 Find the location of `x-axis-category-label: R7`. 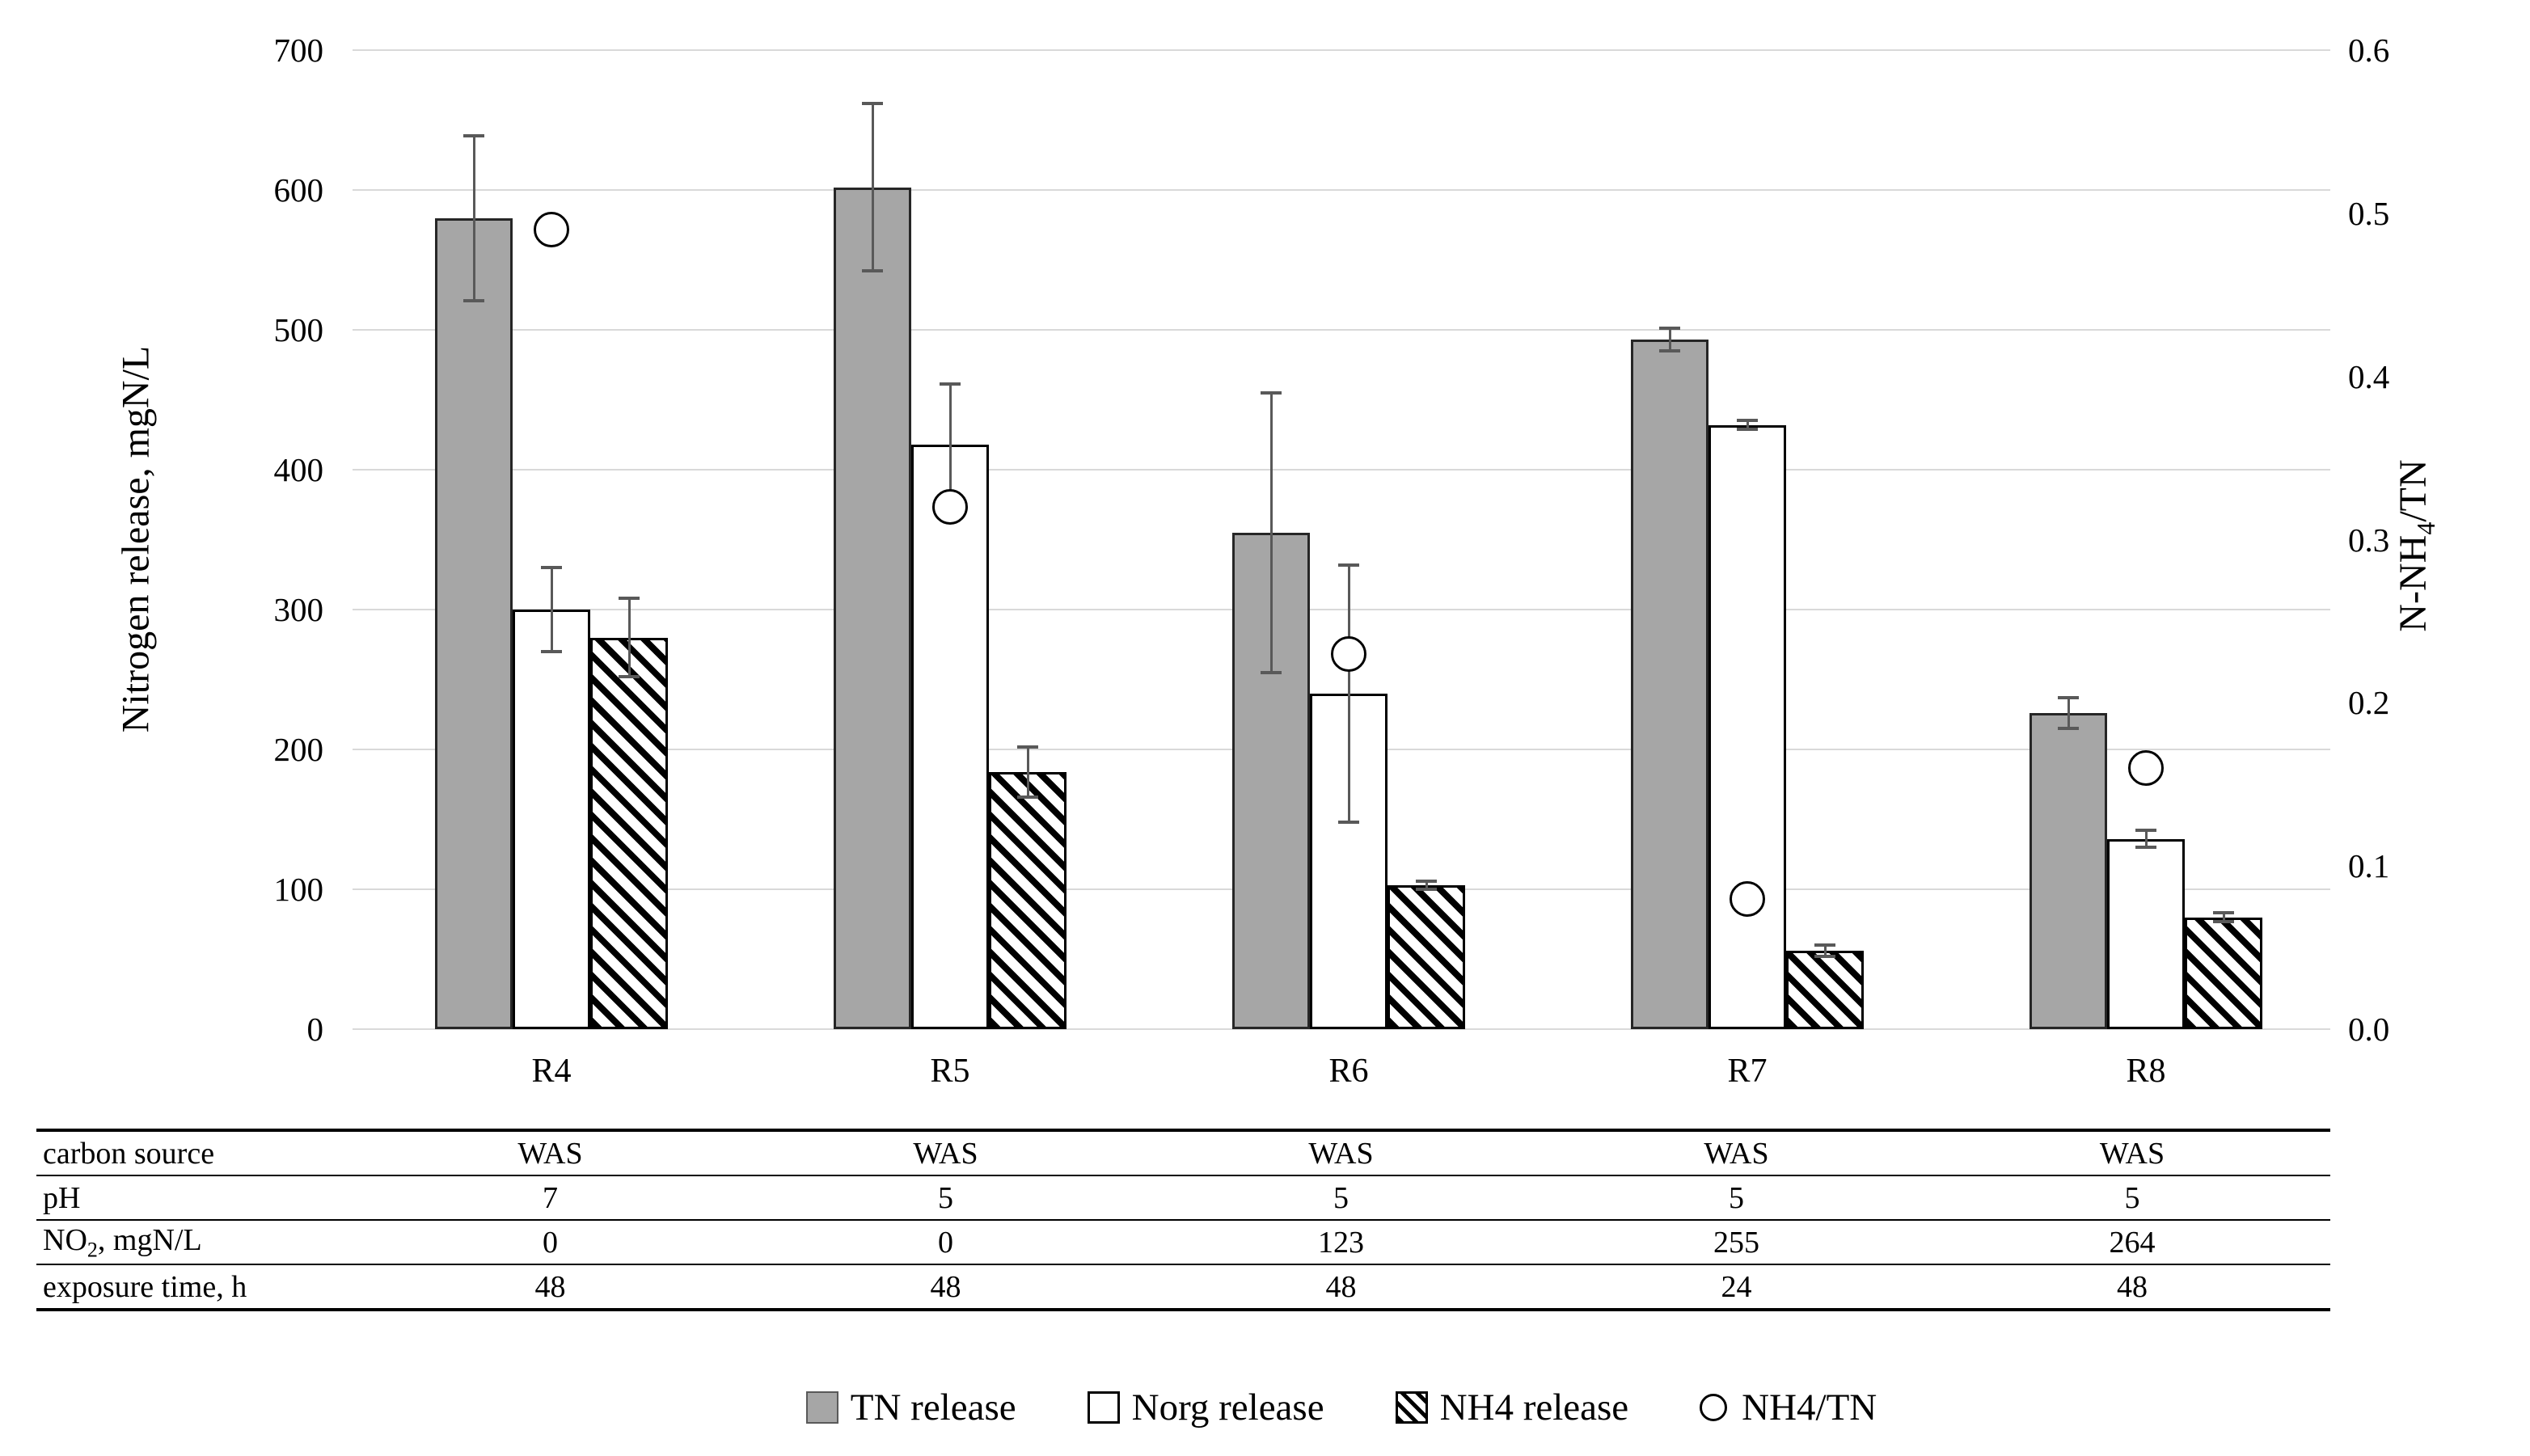

x-axis-category-label: R7 is located at coordinates (1747, 1071).